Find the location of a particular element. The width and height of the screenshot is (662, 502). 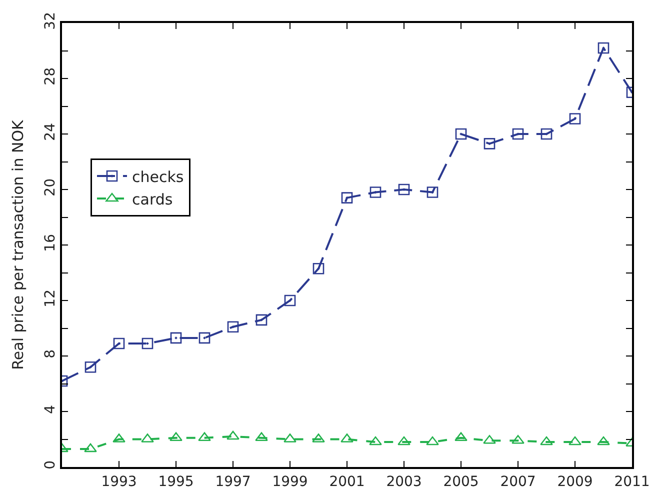

y-tick-label: 20 is located at coordinates (50, 187).